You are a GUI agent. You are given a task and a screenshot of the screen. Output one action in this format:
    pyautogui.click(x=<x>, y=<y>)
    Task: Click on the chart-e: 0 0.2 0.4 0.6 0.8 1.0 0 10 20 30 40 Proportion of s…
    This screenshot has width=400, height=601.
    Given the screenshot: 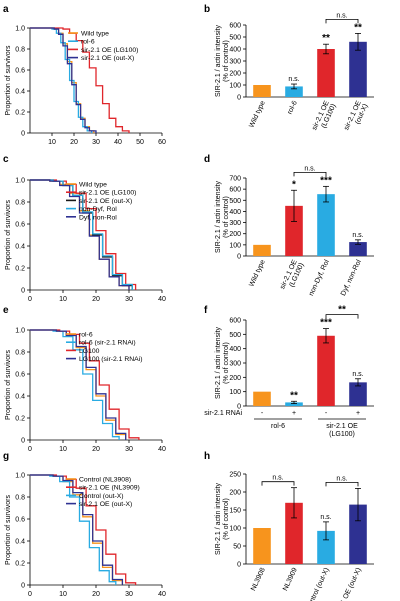 What is the action you would take?
    pyautogui.click(x=85, y=391)
    